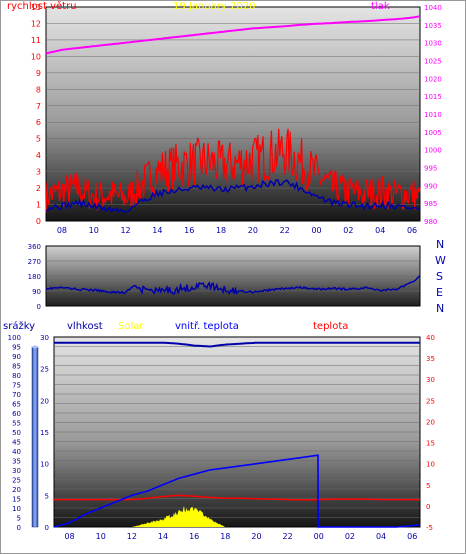 This screenshot has width=466, height=554. I want to click on humidity-axis-tick: 75, so click(16, 386).